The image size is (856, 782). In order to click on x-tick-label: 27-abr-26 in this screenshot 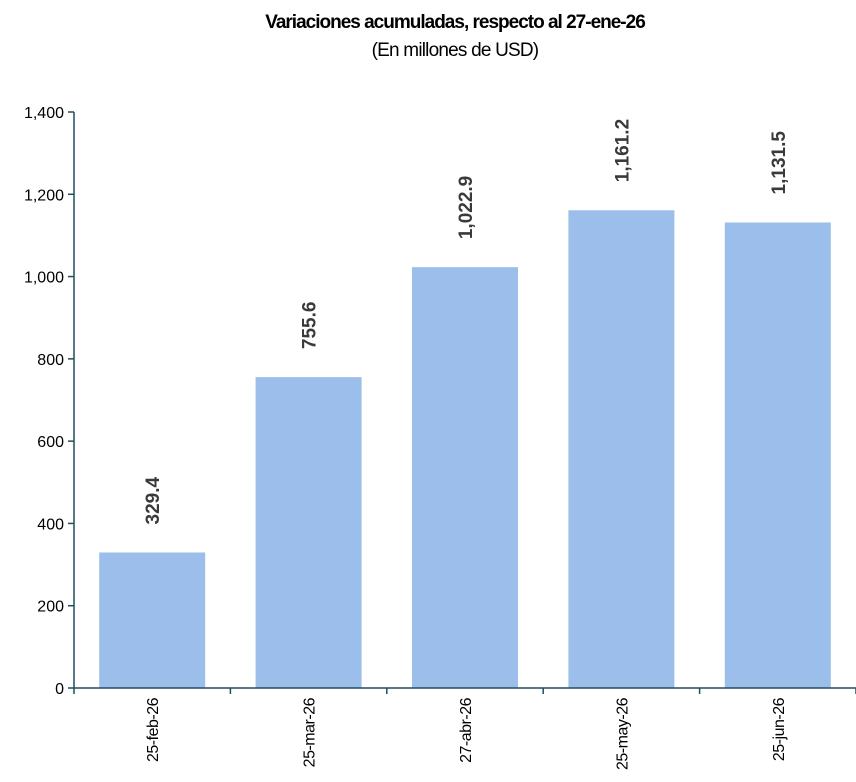, I will do `click(466, 729)`.